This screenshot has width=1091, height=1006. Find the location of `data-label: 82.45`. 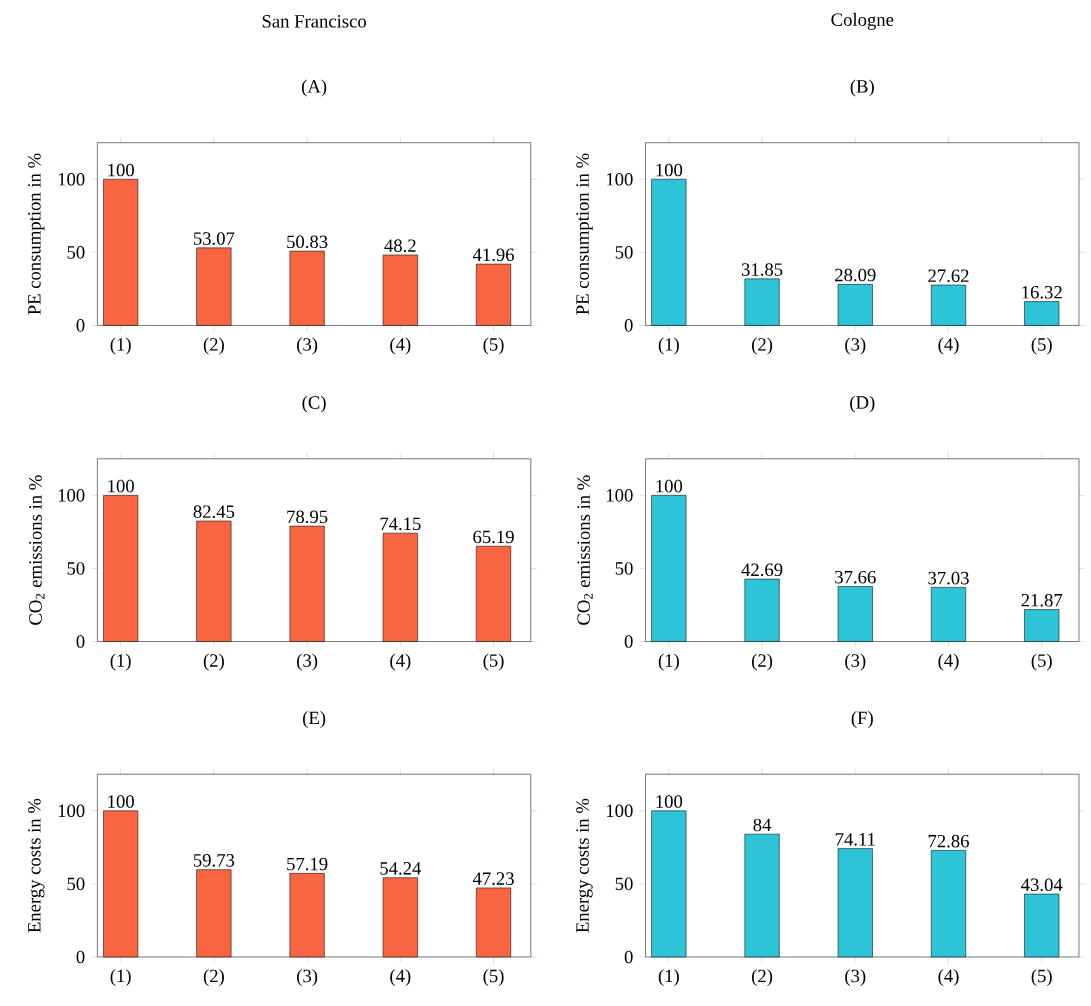

data-label: 82.45 is located at coordinates (214, 512).